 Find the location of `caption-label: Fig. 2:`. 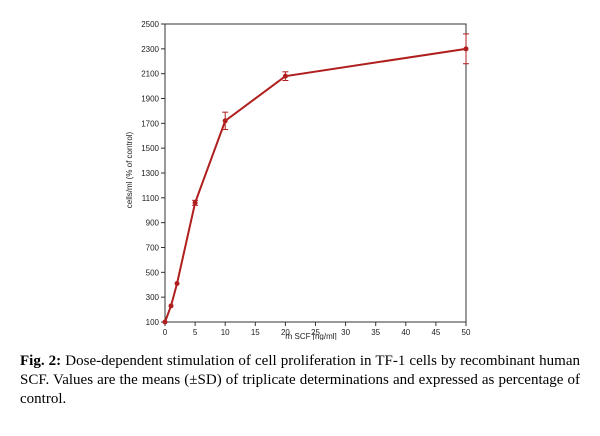

caption-label: Fig. 2: is located at coordinates (41, 361).